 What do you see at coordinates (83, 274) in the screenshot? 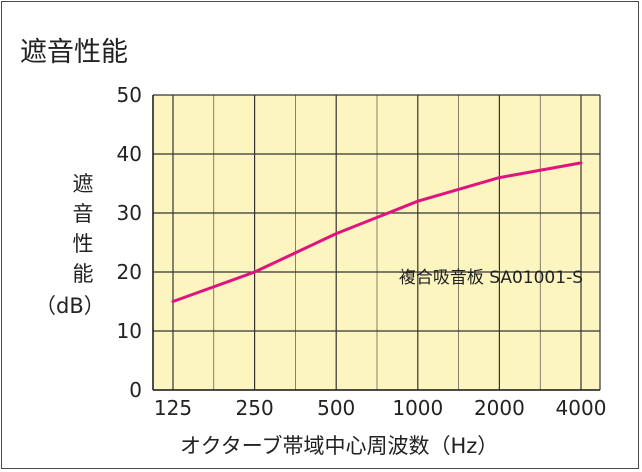
I see `y-axis-label-char: 能` at bounding box center [83, 274].